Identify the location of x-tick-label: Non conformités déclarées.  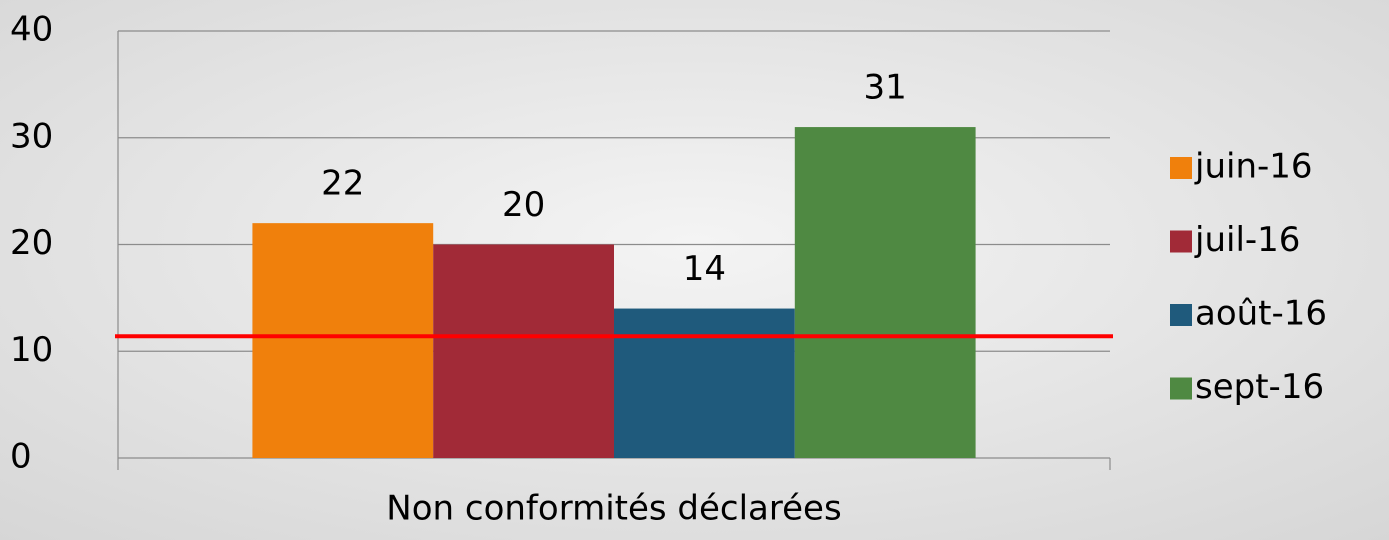
(613, 509).